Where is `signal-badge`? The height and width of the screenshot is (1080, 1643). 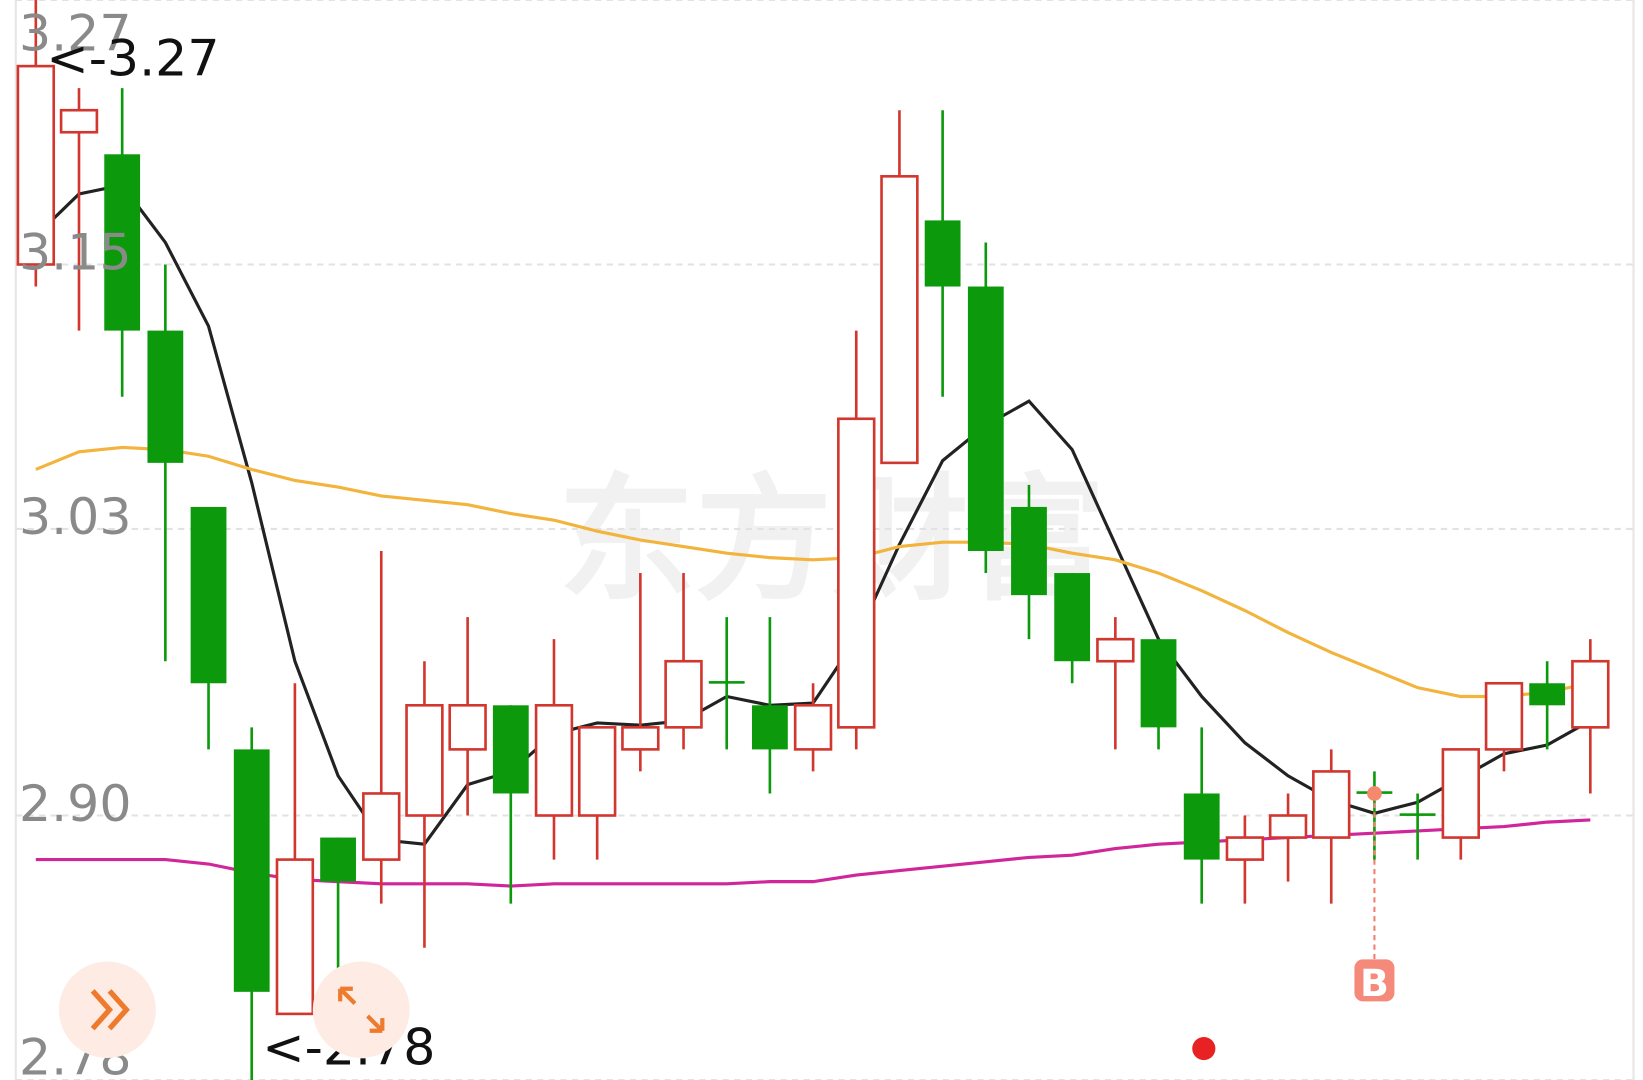
signal-badge is located at coordinates (1374, 980).